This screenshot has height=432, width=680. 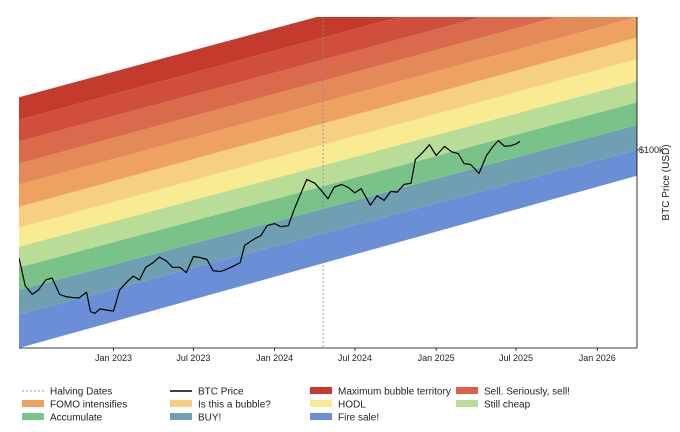 What do you see at coordinates (516, 358) in the screenshot?
I see `x-tick-label: Jul 2025` at bounding box center [516, 358].